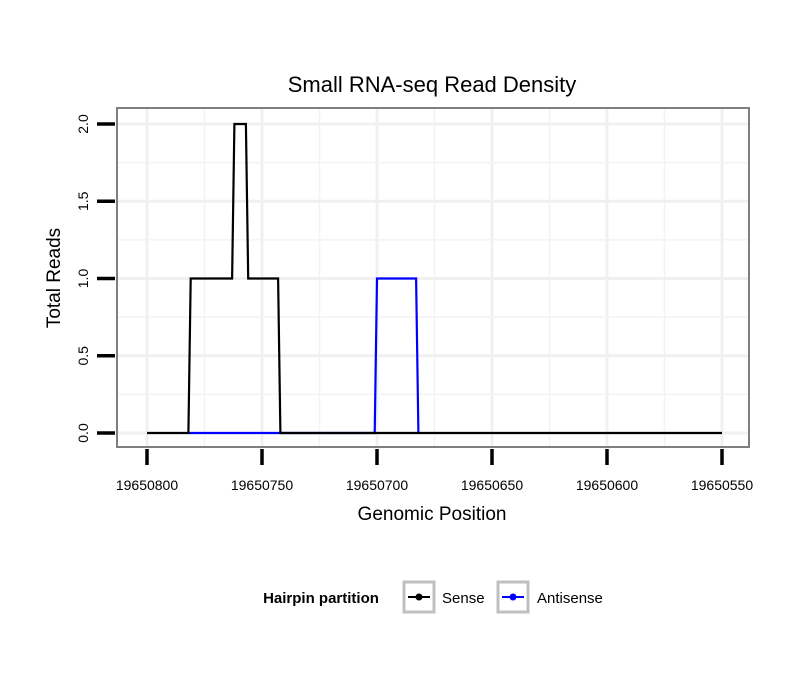  What do you see at coordinates (463, 598) in the screenshot?
I see `legend-label-sense: Sense` at bounding box center [463, 598].